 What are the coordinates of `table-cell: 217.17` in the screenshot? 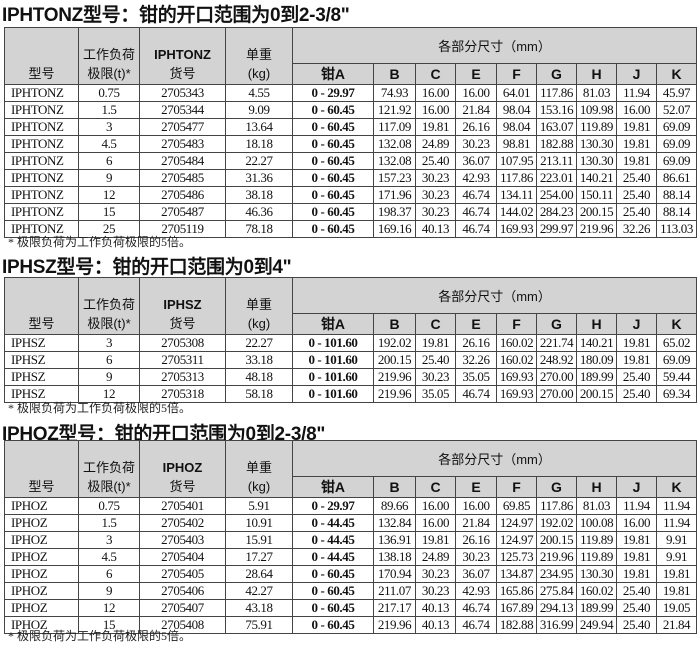 It's located at (394, 608).